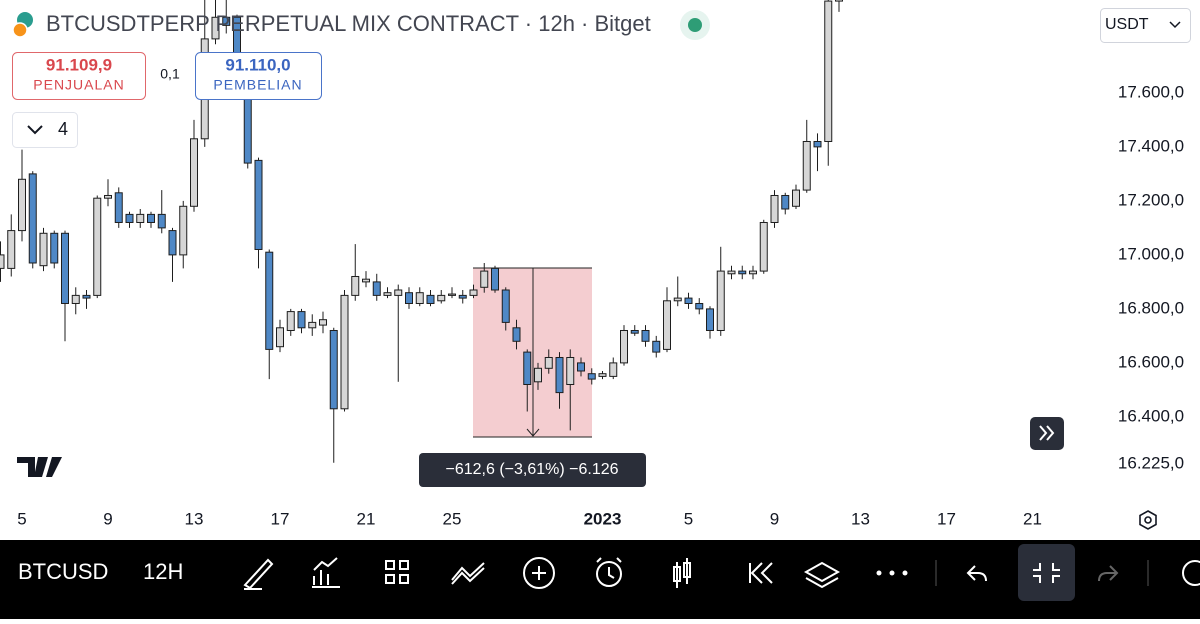  Describe the element at coordinates (258, 574) in the screenshot. I see `draw-icon` at that location.